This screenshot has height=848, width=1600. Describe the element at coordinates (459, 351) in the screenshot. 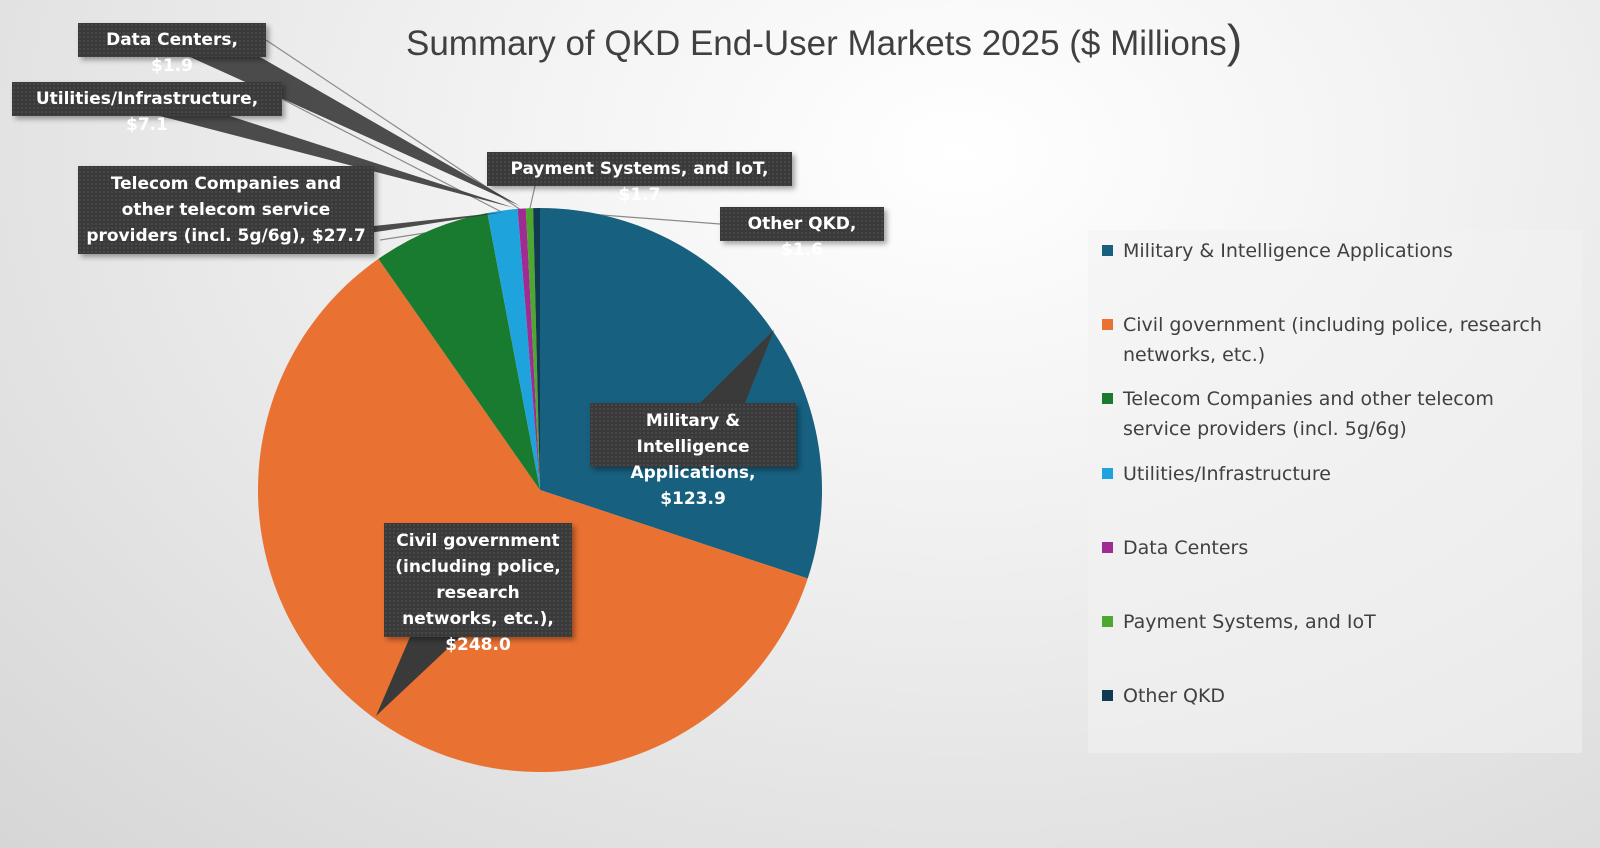

I see `pie-slice-telecom-companies-and-other-telecom-service-providers-incl-5g-6g` at that location.